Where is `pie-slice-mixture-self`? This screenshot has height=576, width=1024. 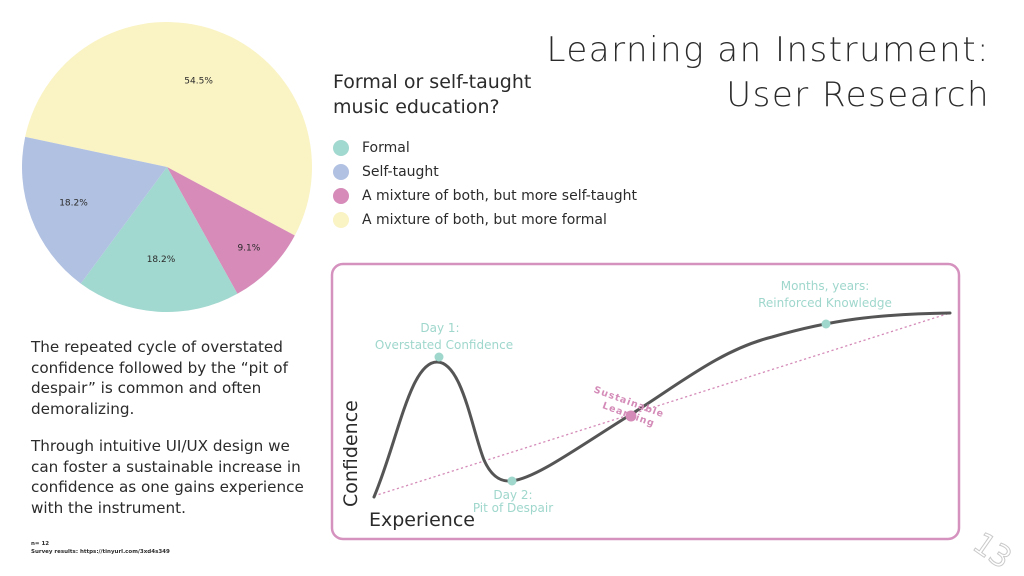 pie-slice-mixture-self is located at coordinates (231, 230).